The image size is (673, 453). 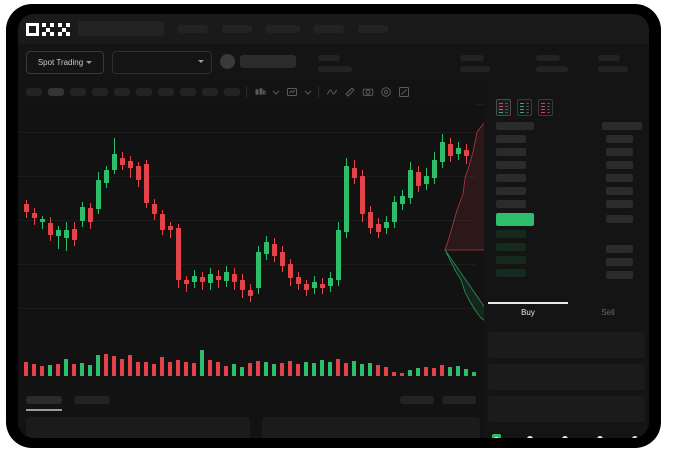 I want to click on settings-icon, so click(x=386, y=92).